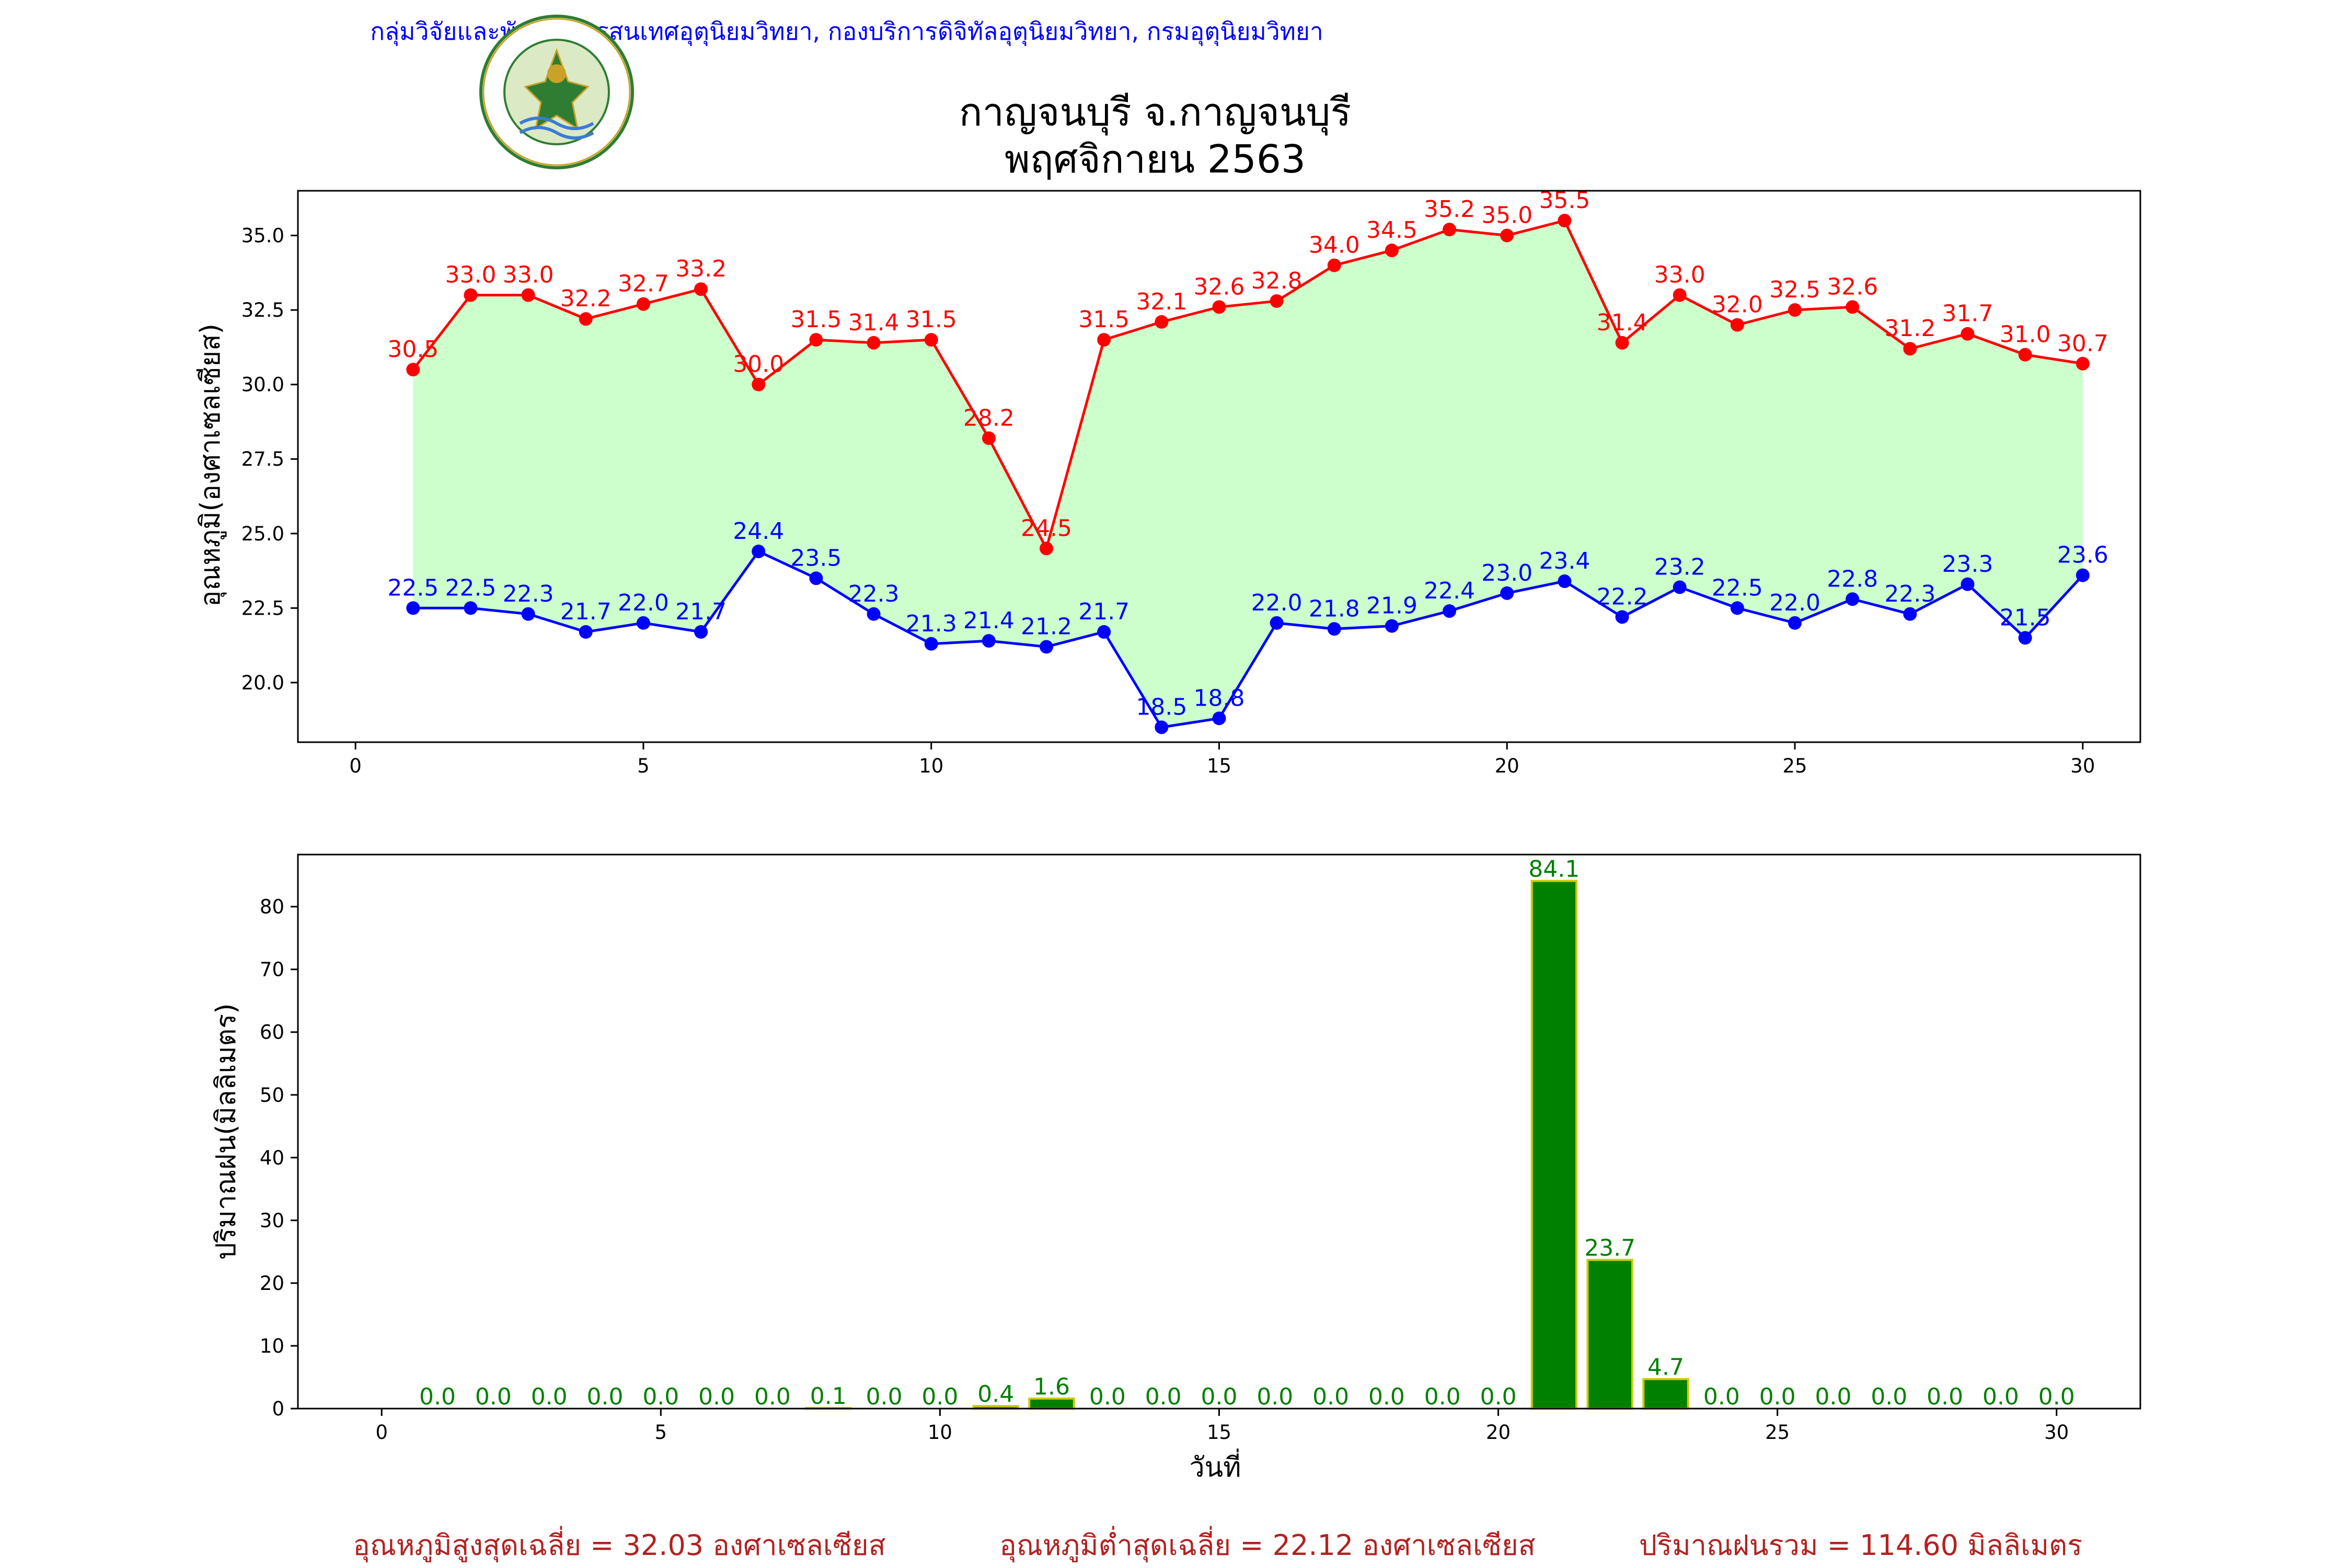 The image size is (2352, 1568). What do you see at coordinates (1248, 639) in the screenshot?
I see `temperature-min-line` at bounding box center [1248, 639].